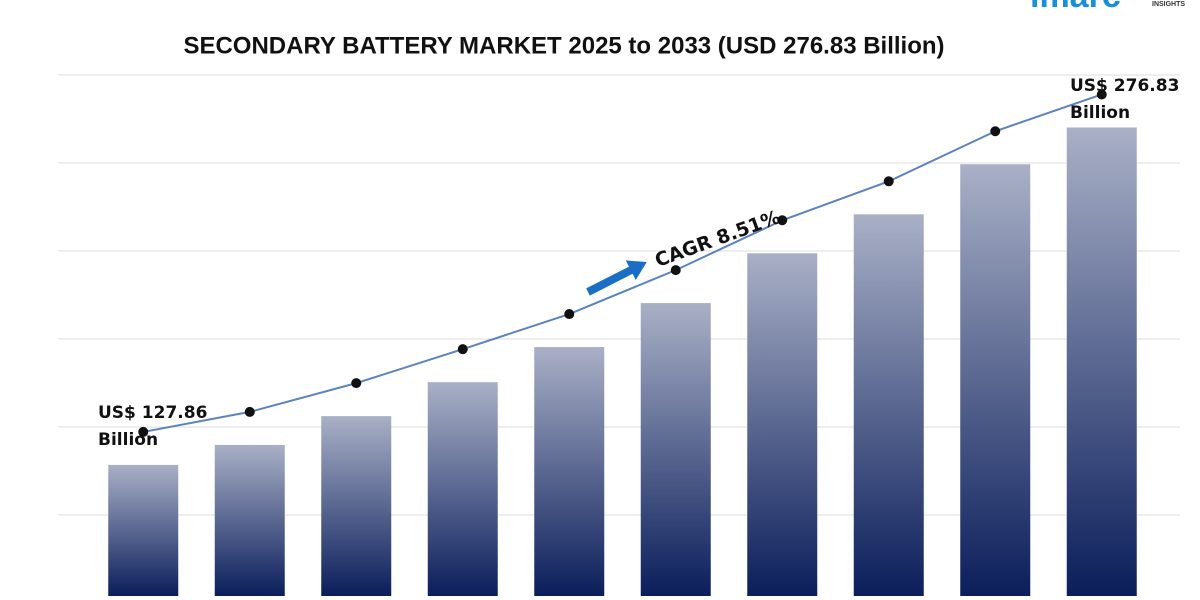  I want to click on cagr-arrow, so click(616, 278).